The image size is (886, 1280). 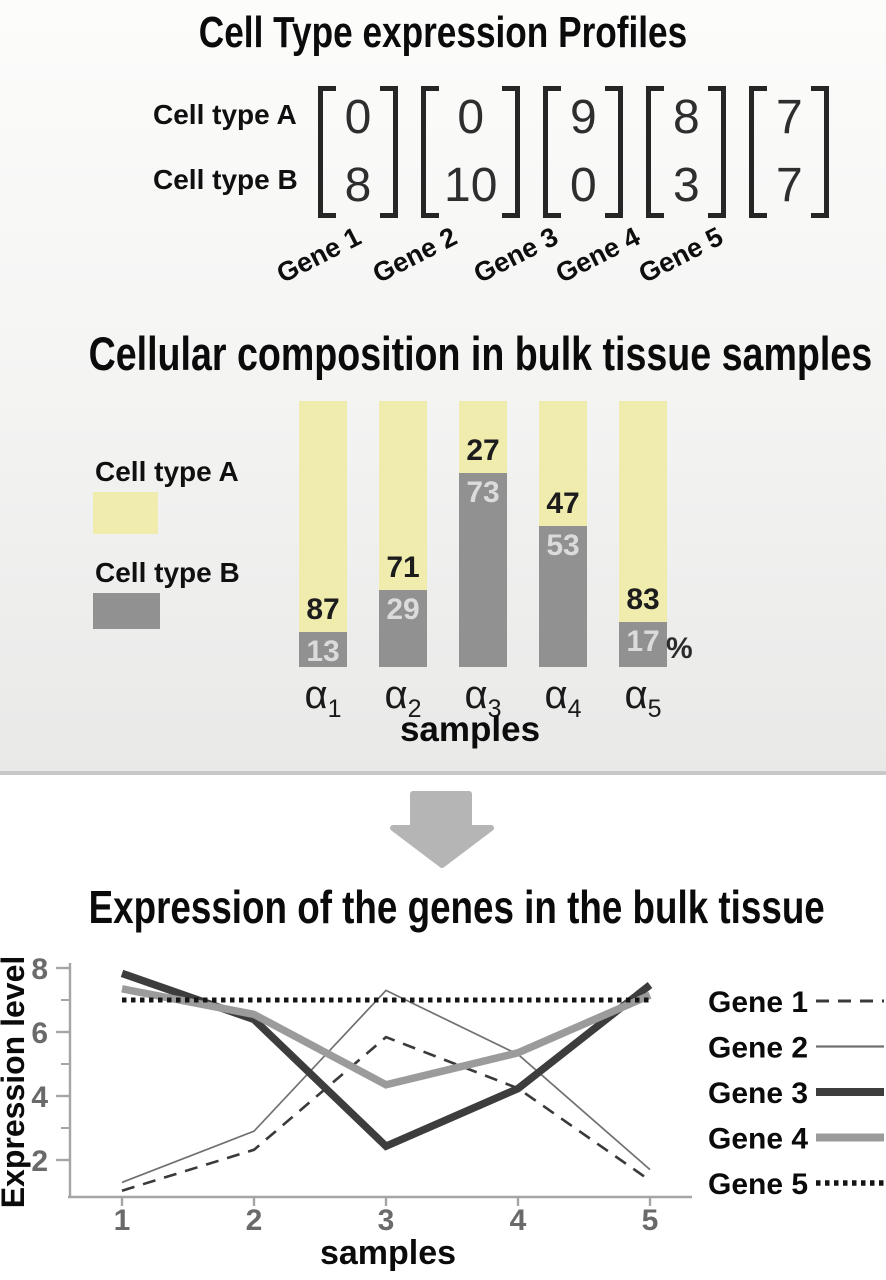 What do you see at coordinates (323, 698) in the screenshot?
I see `sample-alpha-label: α1` at bounding box center [323, 698].